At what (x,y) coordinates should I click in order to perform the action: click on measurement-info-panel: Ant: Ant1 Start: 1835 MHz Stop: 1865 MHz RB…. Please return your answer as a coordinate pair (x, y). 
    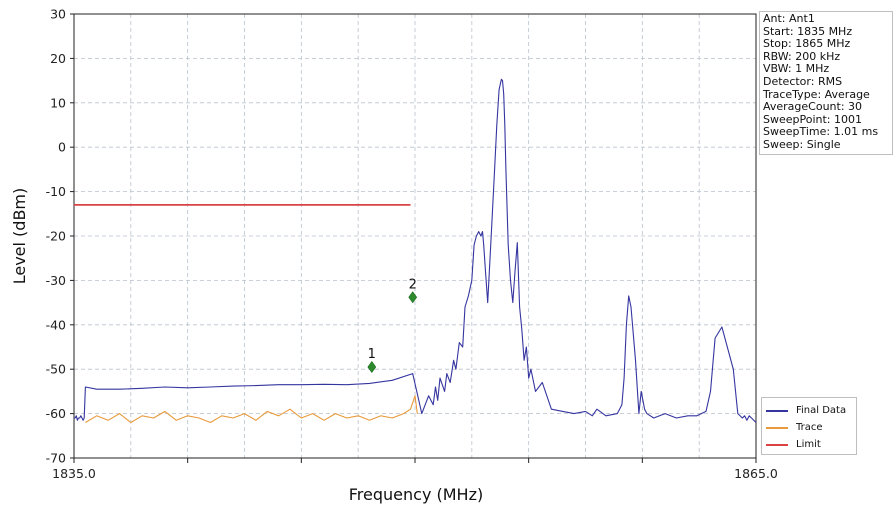
    Looking at the image, I should click on (826, 83).